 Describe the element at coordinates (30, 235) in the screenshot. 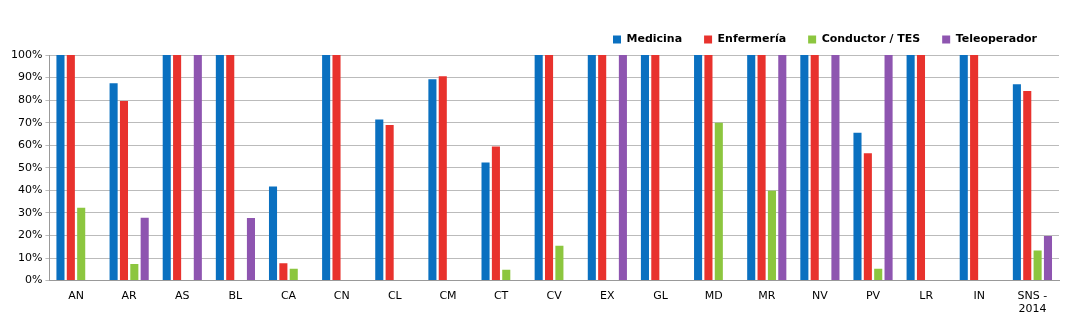

I see `y-tick-label: 20%` at that location.